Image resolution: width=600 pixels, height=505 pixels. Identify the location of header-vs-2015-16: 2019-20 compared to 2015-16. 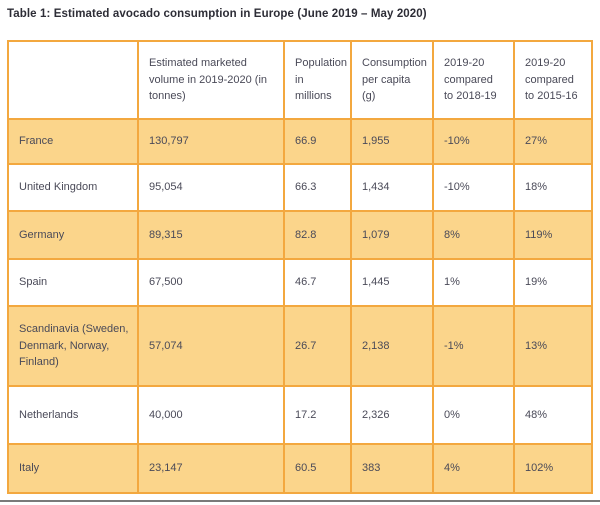
(553, 80).